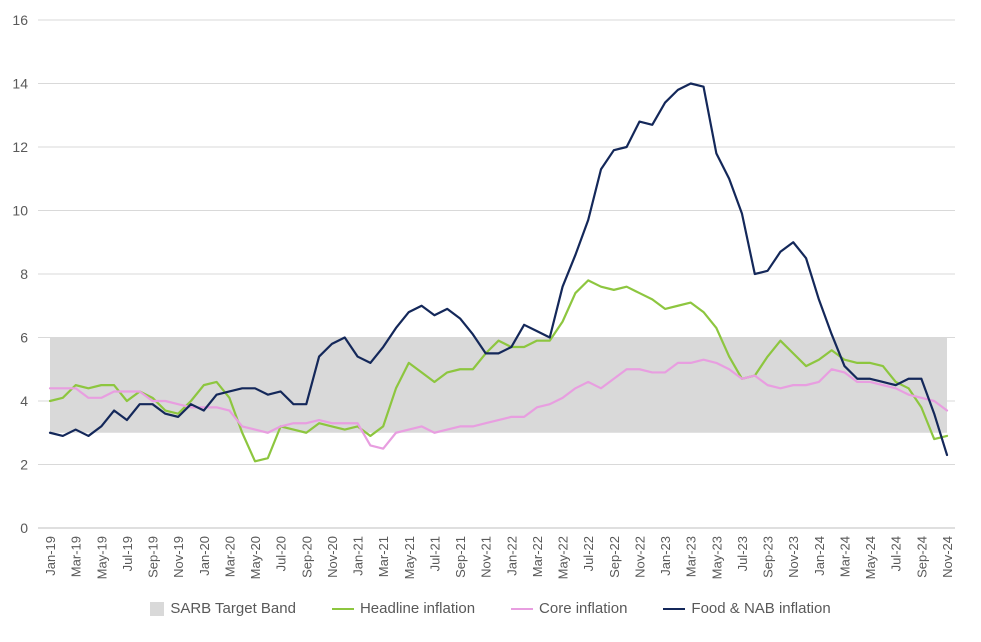 The width and height of the screenshot is (981, 642). I want to click on legend-swatch-target-band, so click(157, 608).